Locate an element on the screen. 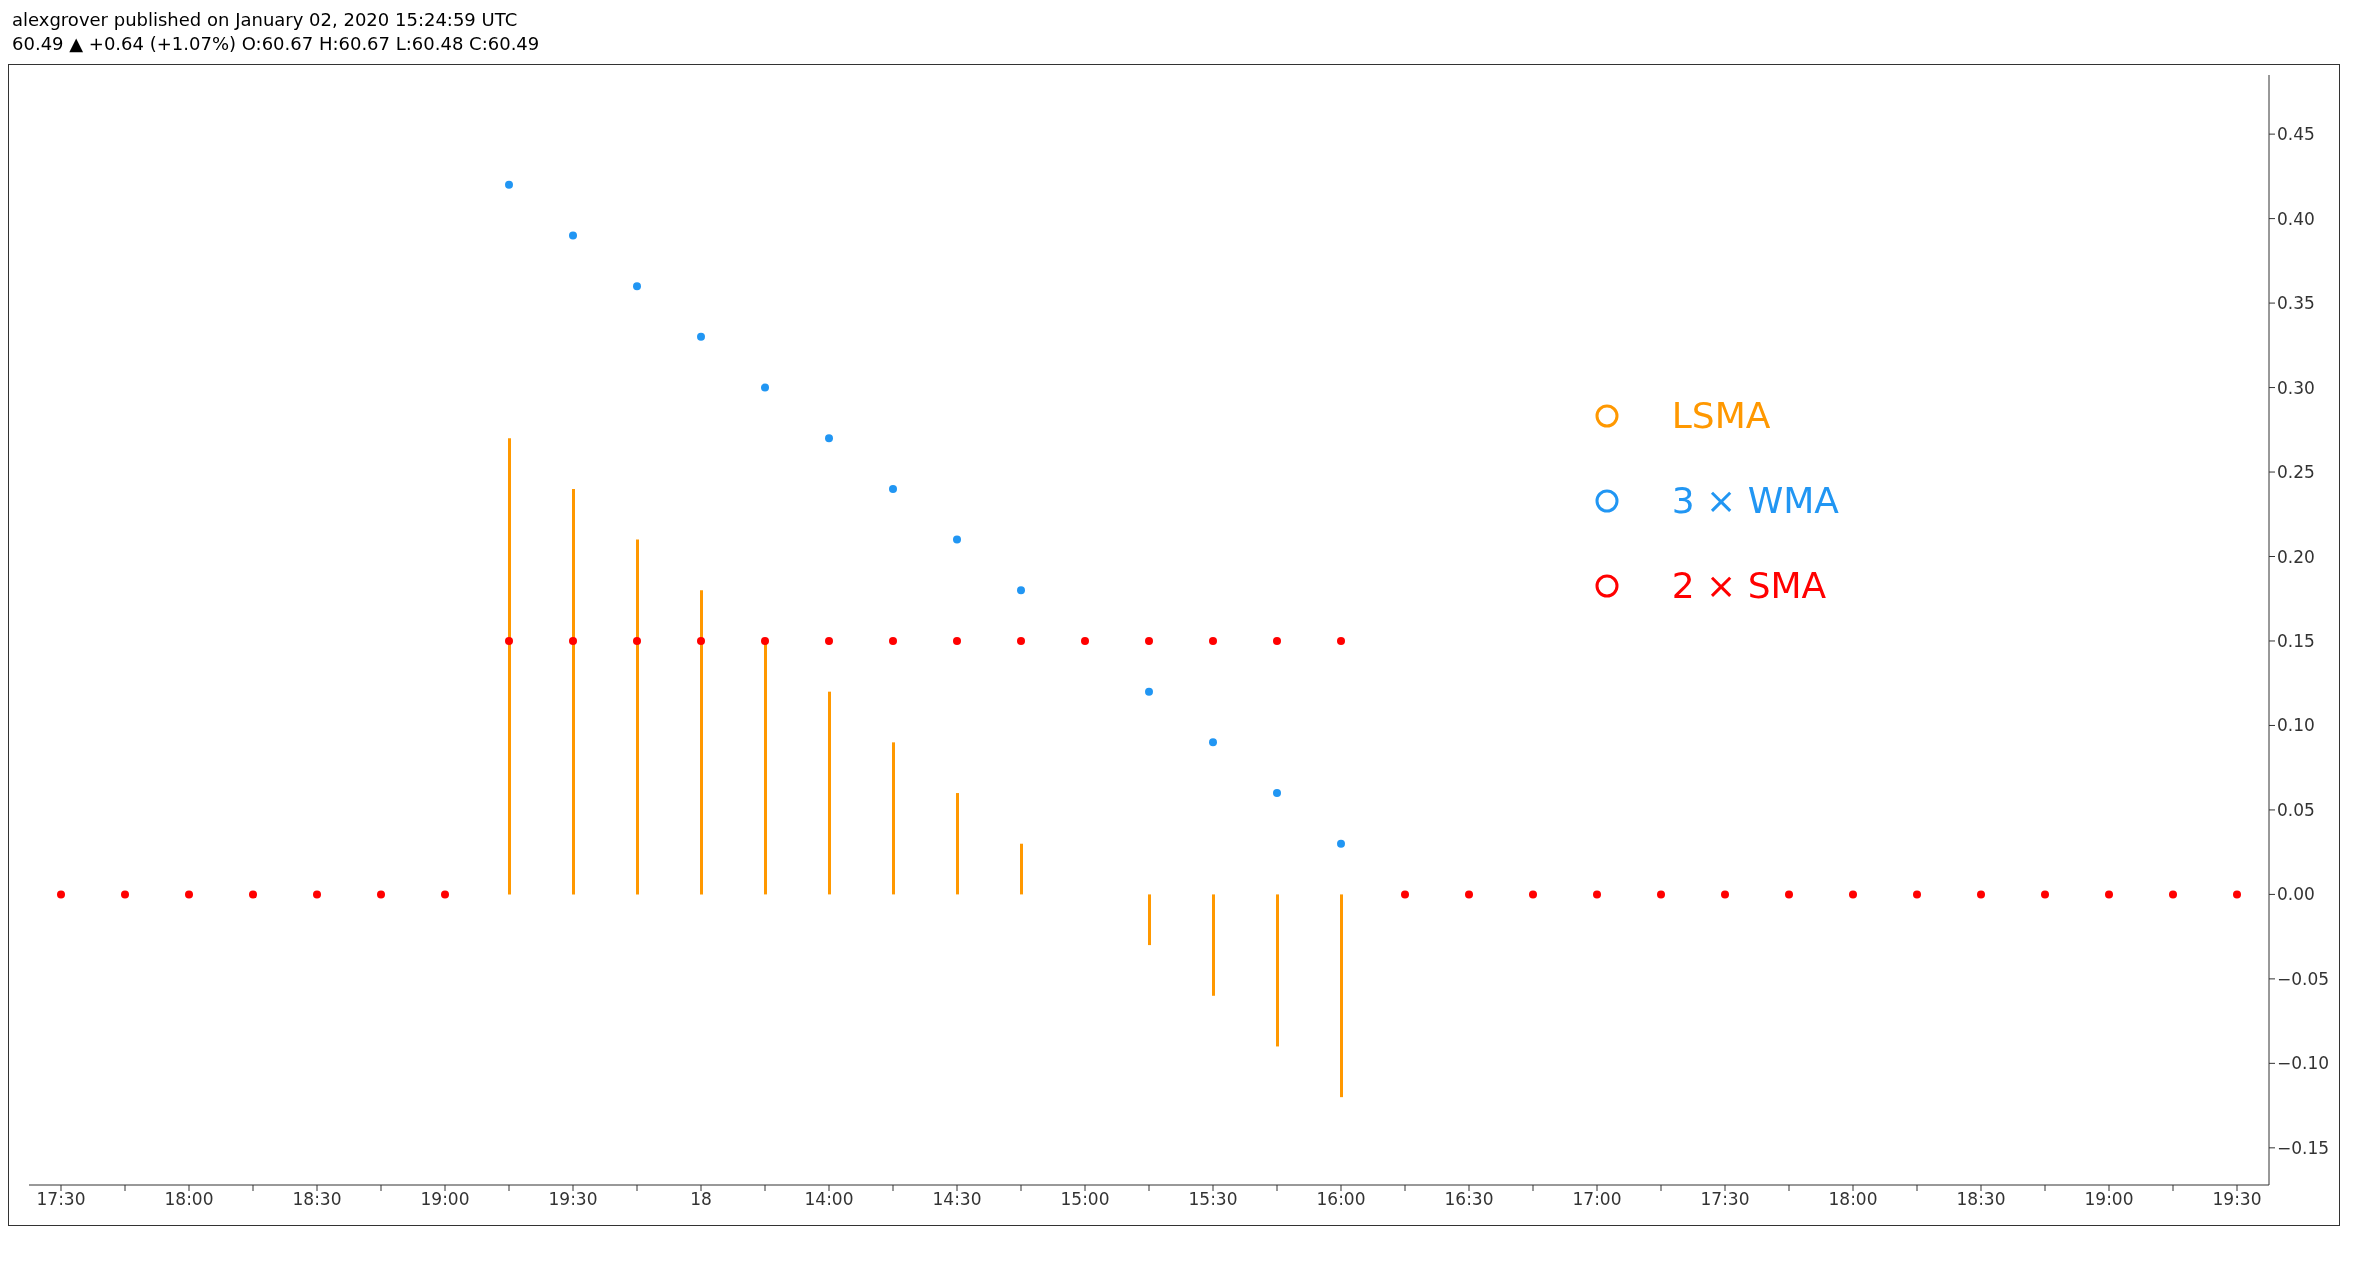 The height and width of the screenshot is (1282, 2354). y-tick-label: 0.05 is located at coordinates (2296, 809).